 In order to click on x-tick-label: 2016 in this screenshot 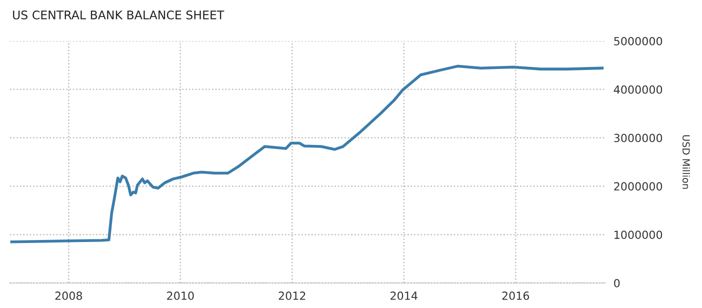, I will do `click(516, 296)`.